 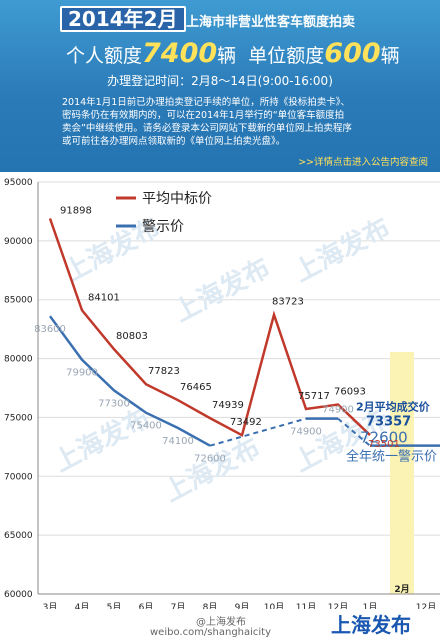 I want to click on current-avg-value: 73357, so click(x=388, y=422).